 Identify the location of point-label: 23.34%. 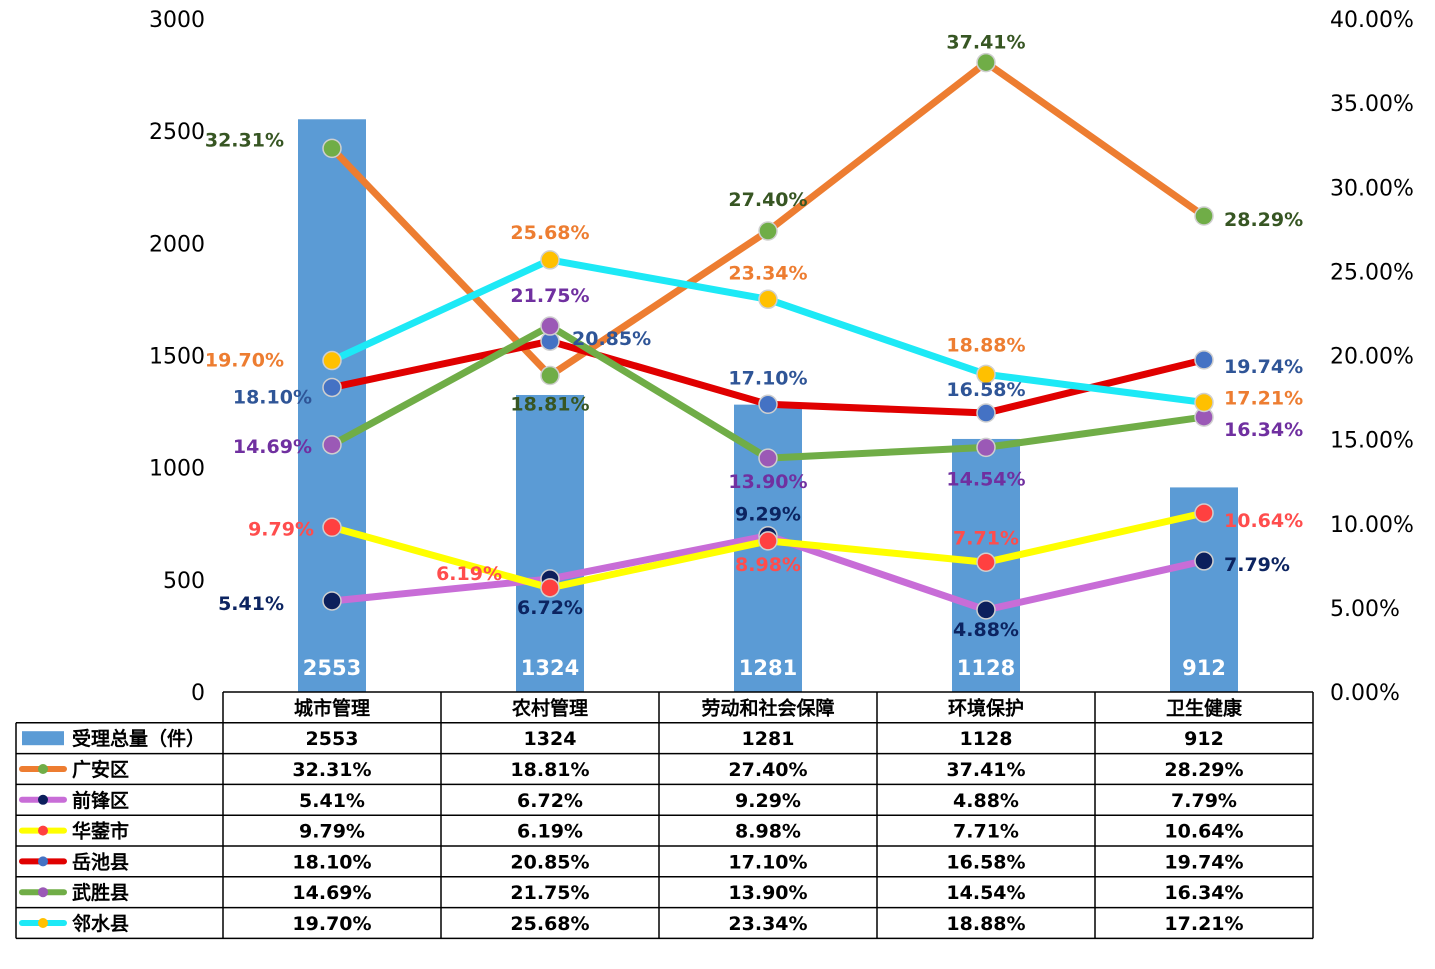
(767, 273).